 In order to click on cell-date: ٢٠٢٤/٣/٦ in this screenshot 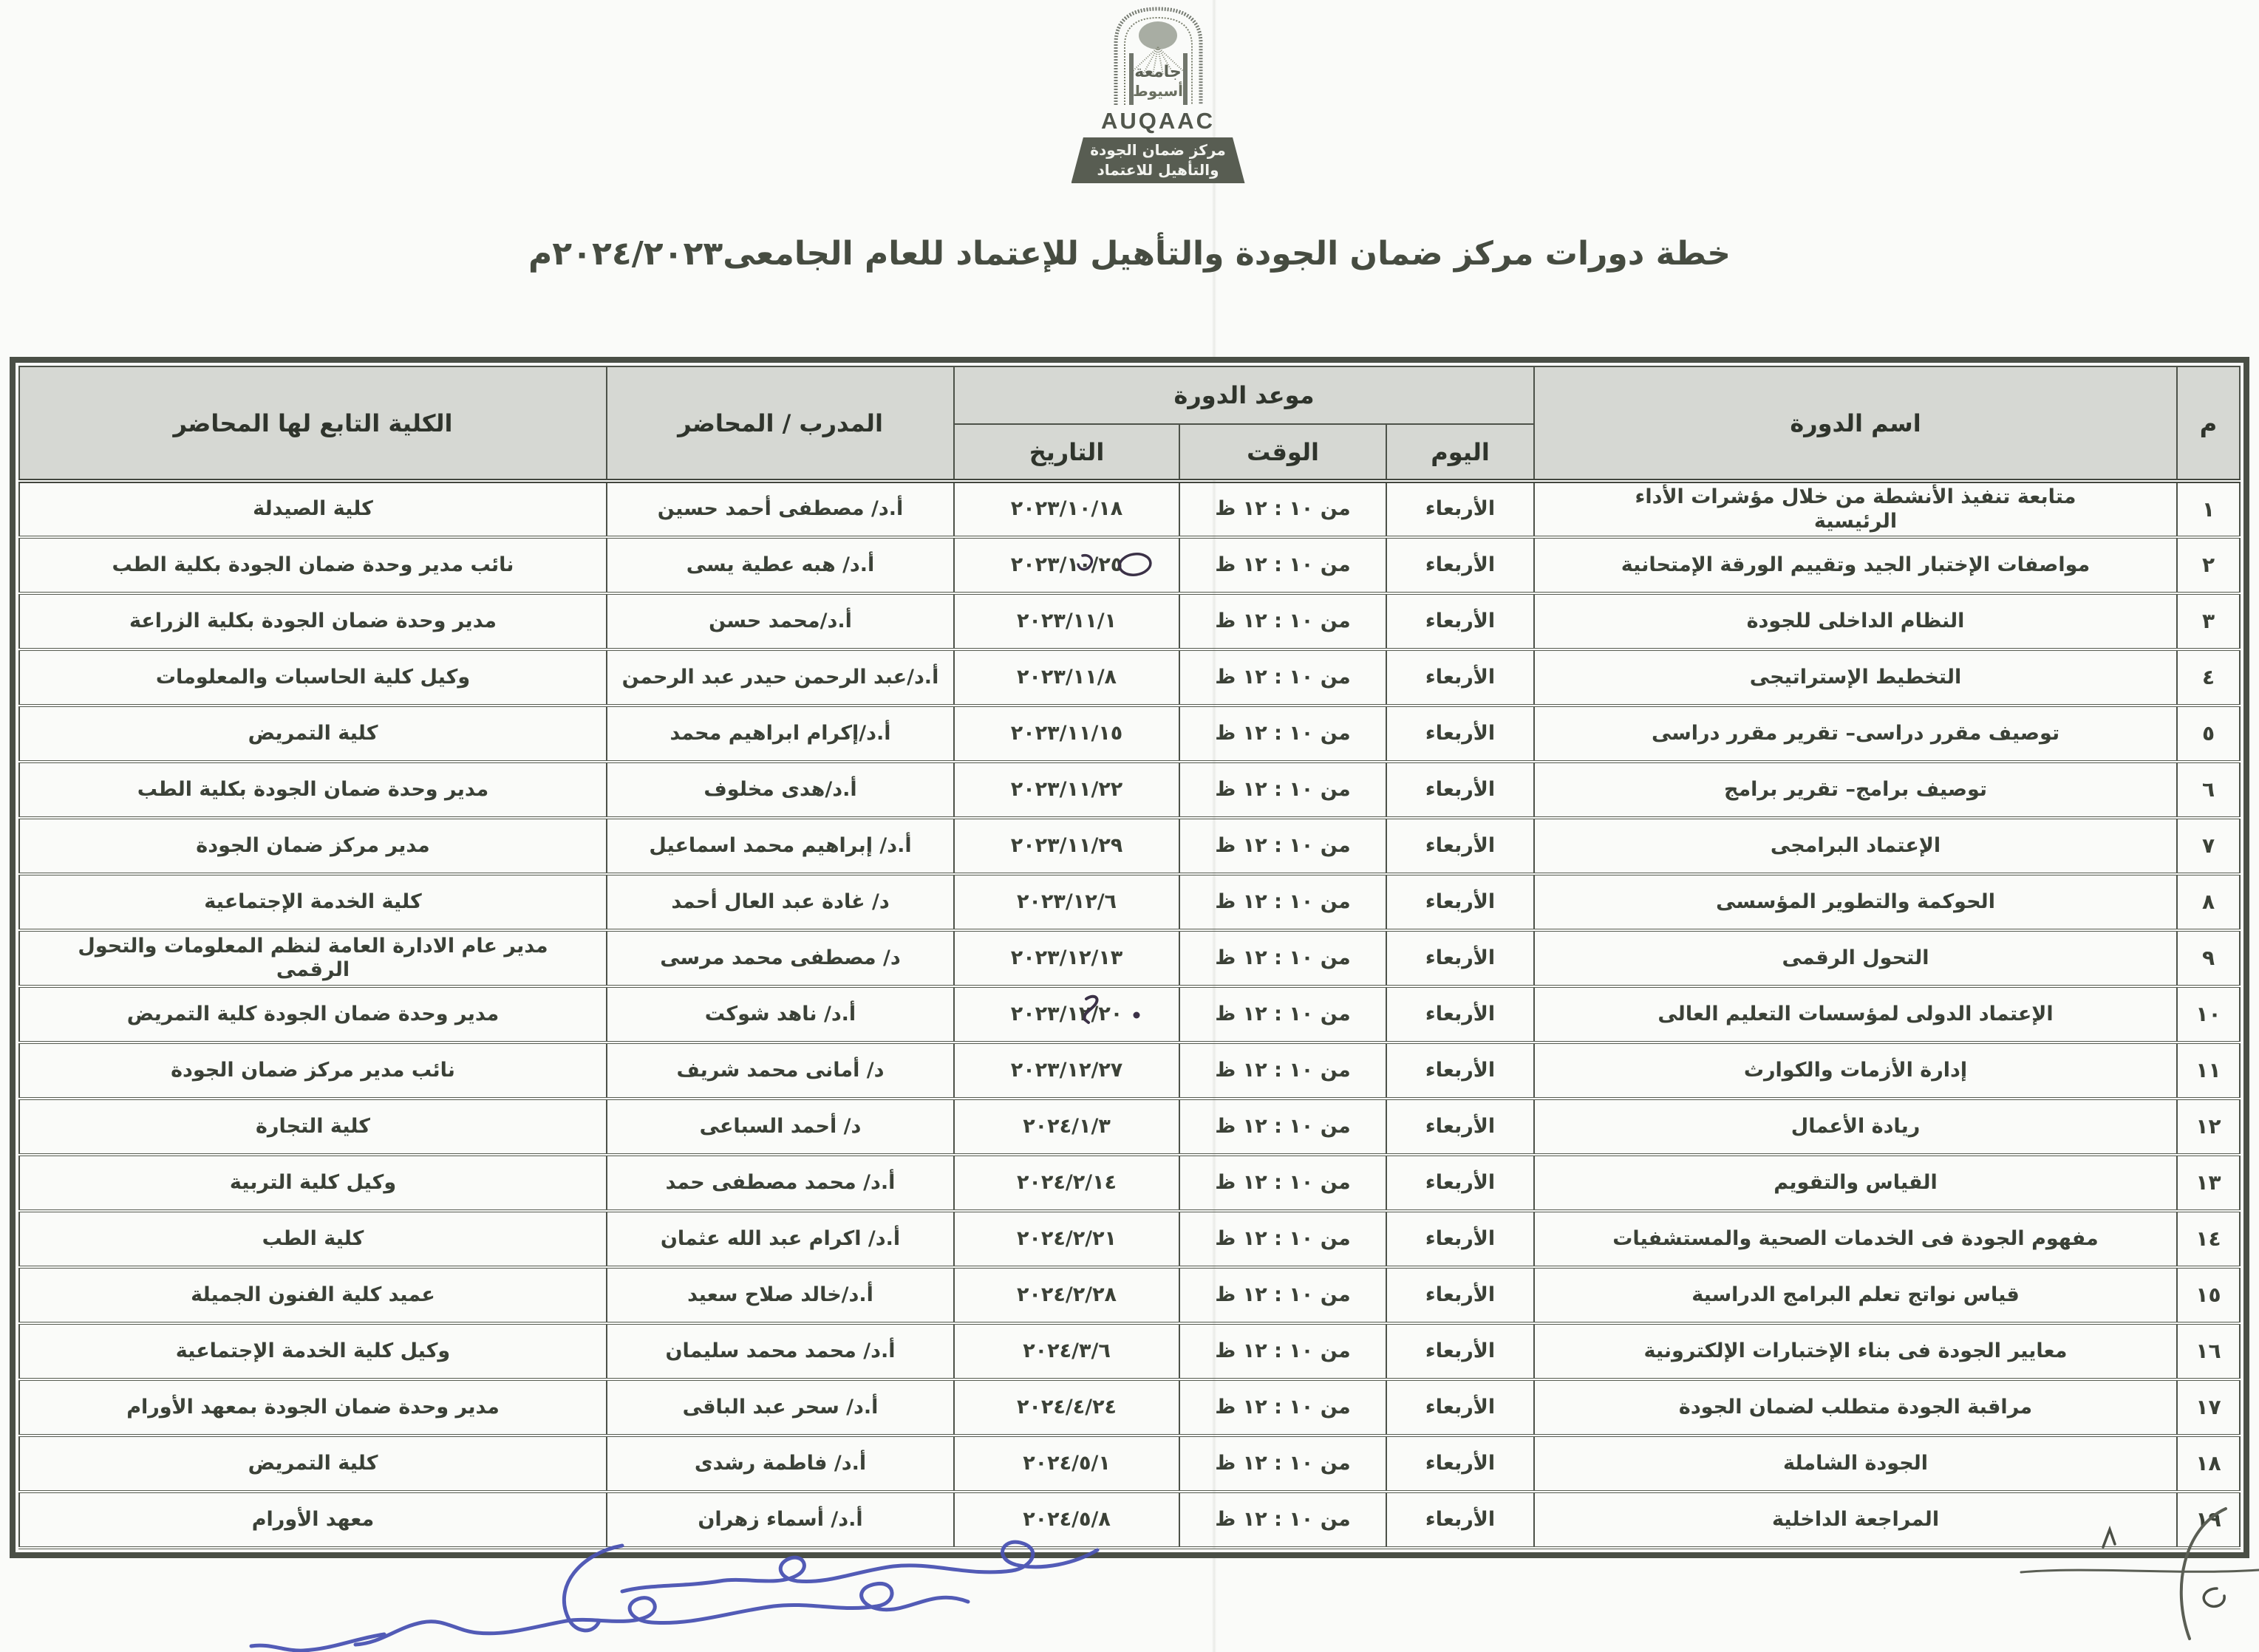, I will do `click(1067, 1351)`.